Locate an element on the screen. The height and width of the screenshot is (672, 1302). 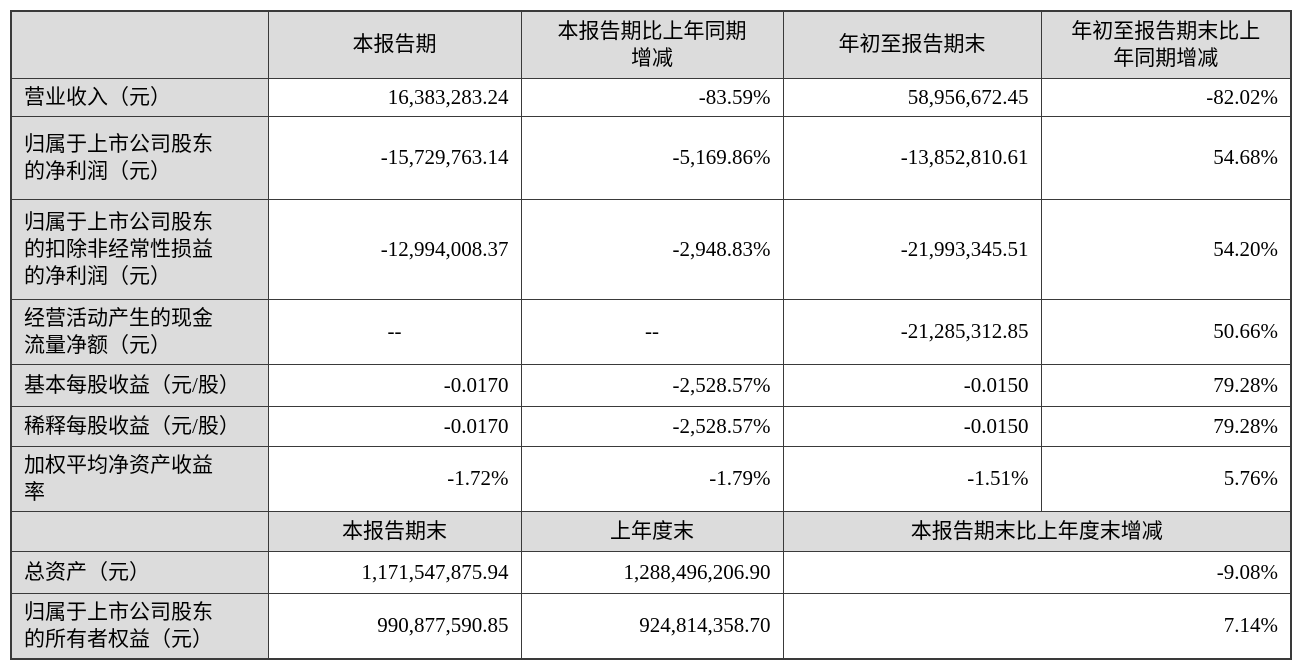
value-ytd-yoy-change: 5.76% is located at coordinates (1166, 478).